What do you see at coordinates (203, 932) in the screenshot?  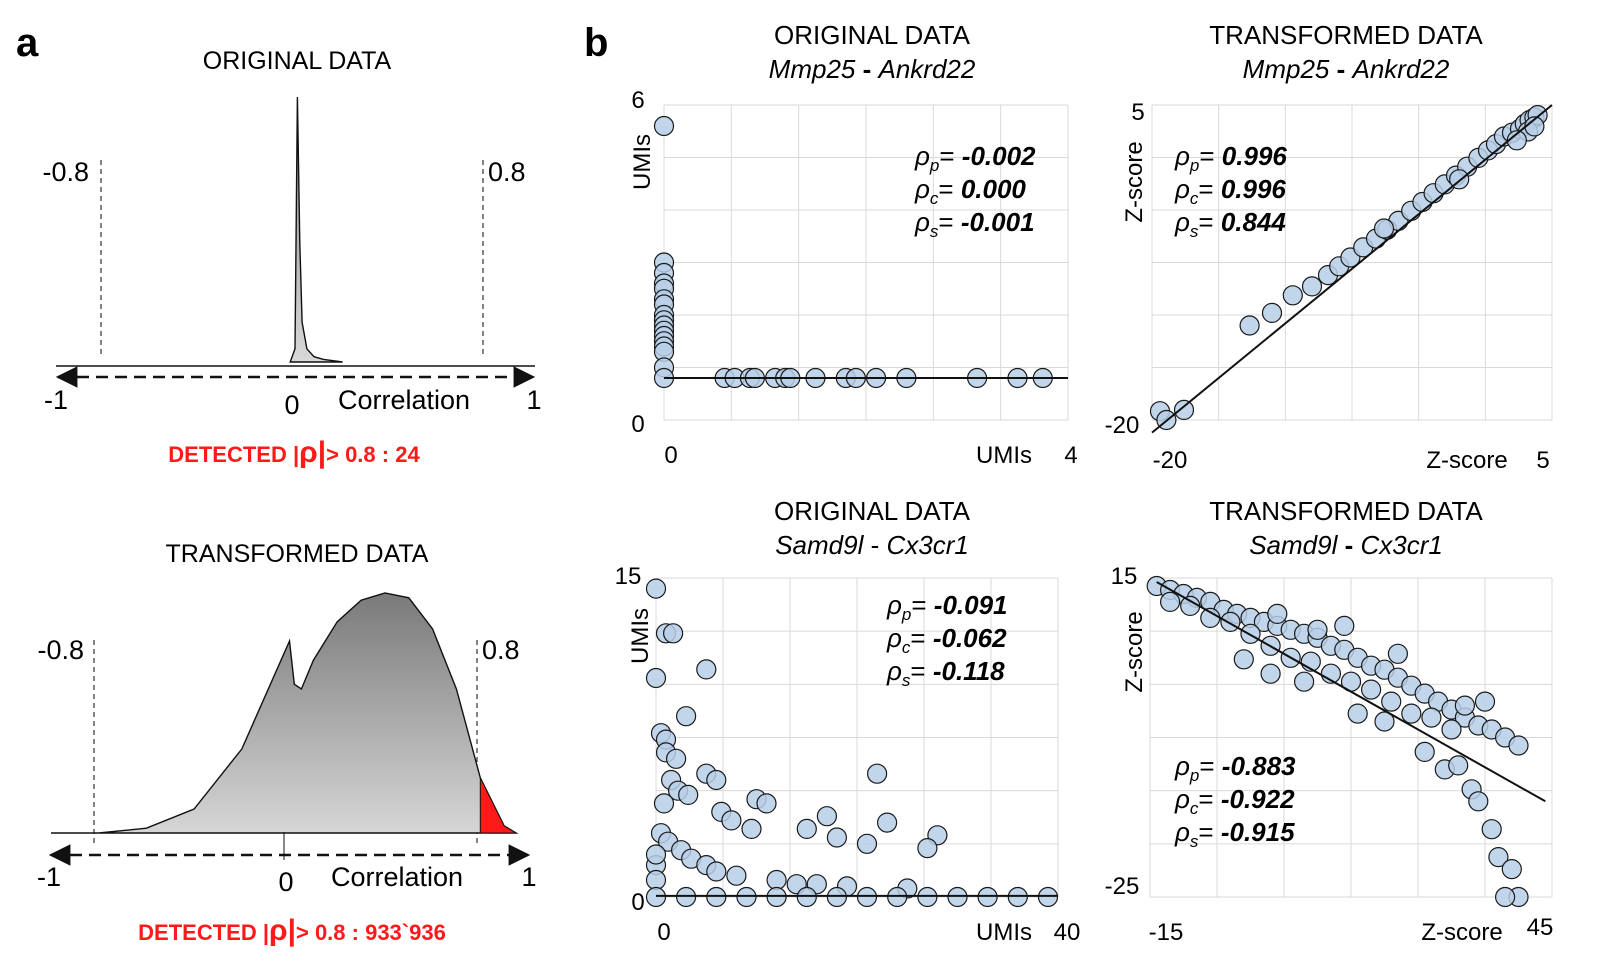 I see `detected-prefix: DETECTED |` at bounding box center [203, 932].